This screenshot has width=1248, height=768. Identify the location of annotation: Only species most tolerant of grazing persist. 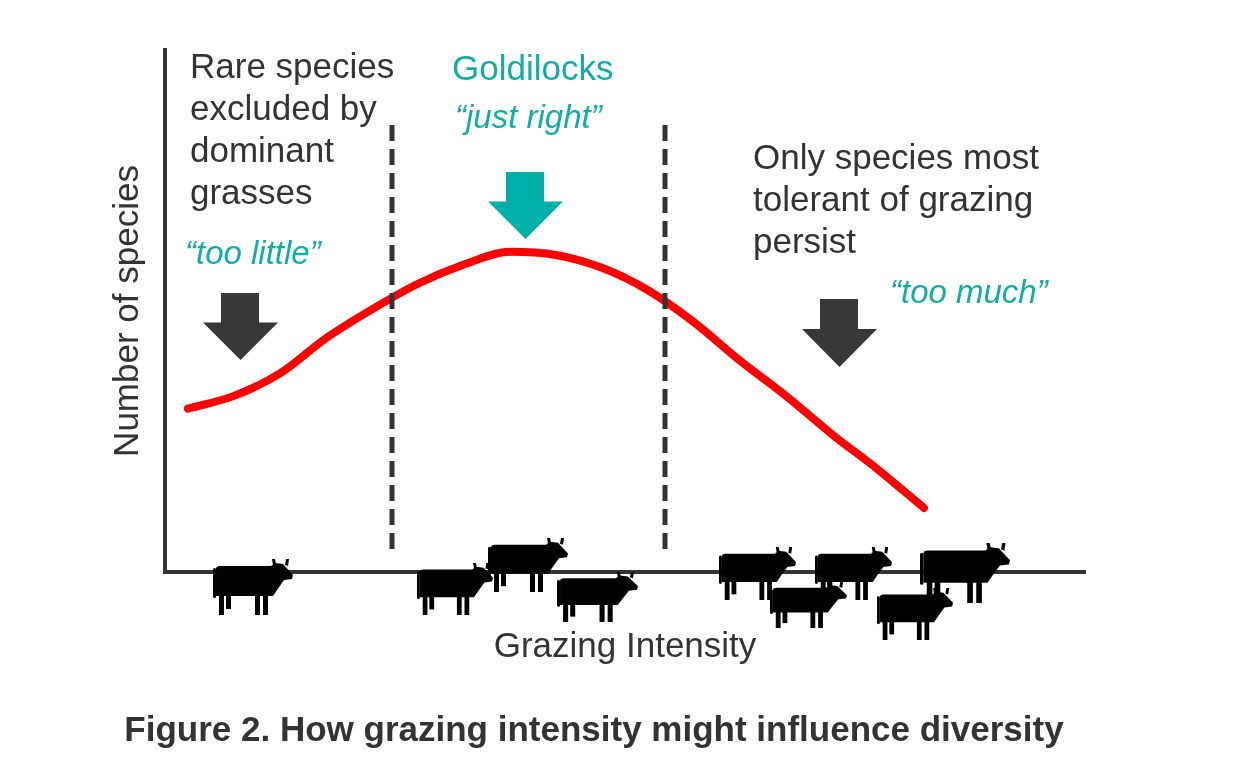
(896, 199).